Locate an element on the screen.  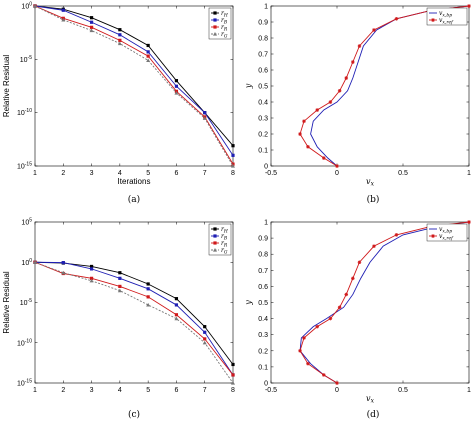
x-tick-label: 2 is located at coordinates (63, 173).